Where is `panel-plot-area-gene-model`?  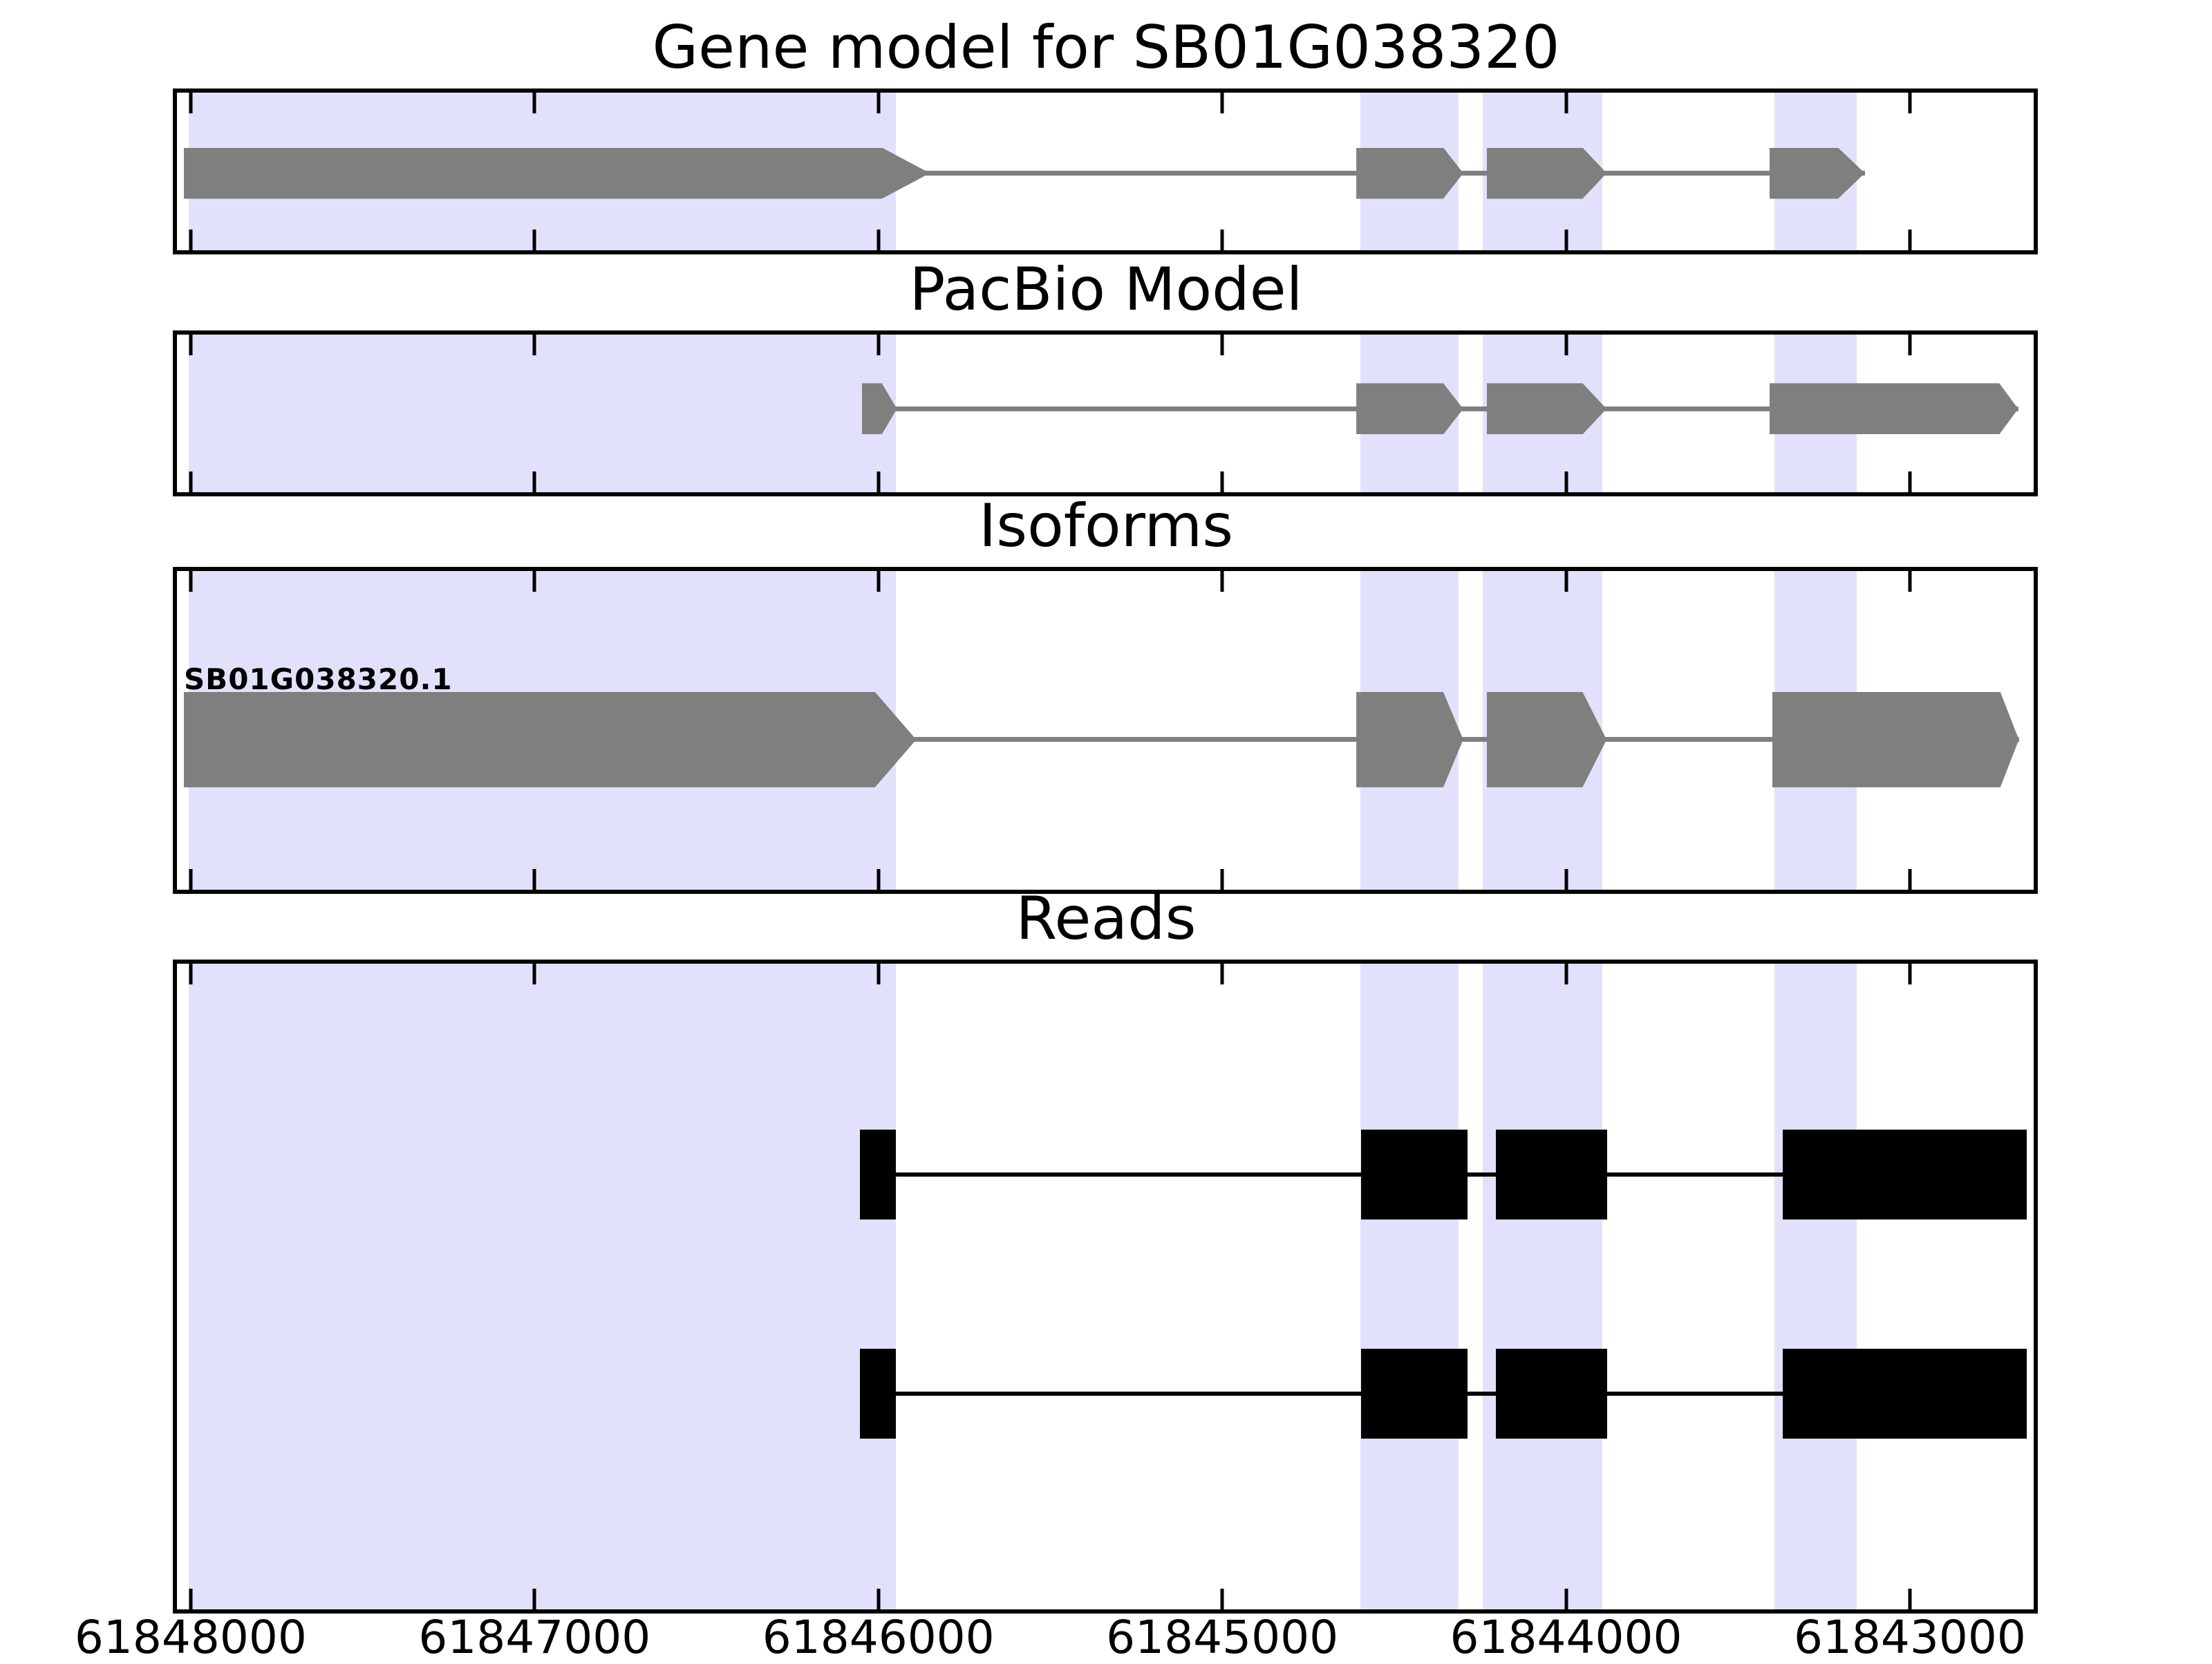
panel-plot-area-gene-model is located at coordinates (1105, 171).